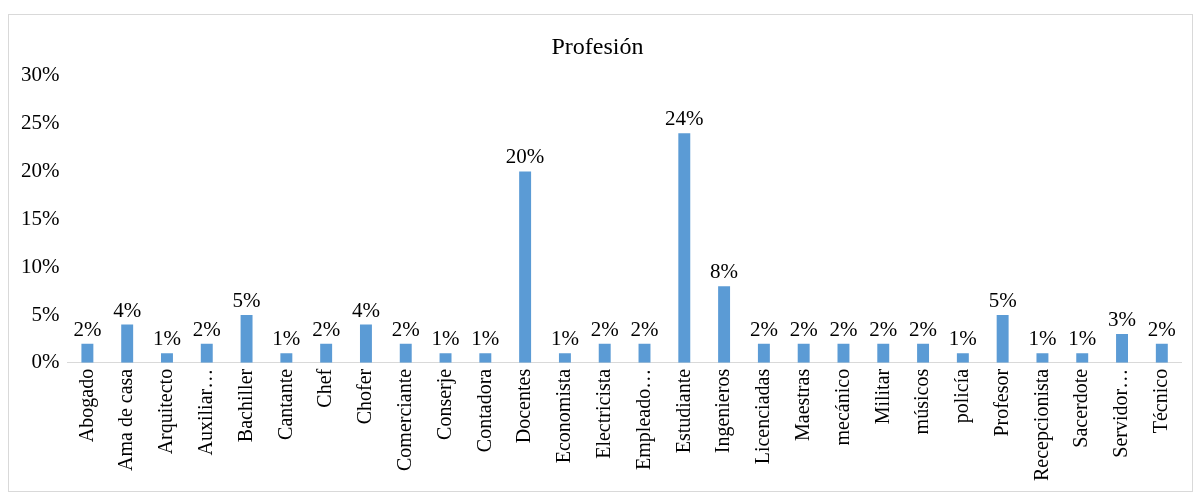  I want to click on y-tick-label: 5%, so click(45, 313).